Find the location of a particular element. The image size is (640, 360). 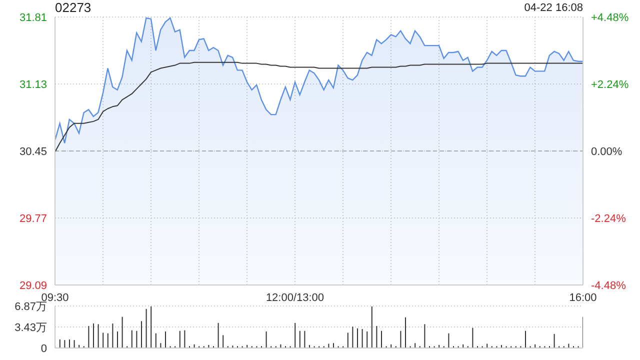

y-tick-label: 0 is located at coordinates (43, 349).